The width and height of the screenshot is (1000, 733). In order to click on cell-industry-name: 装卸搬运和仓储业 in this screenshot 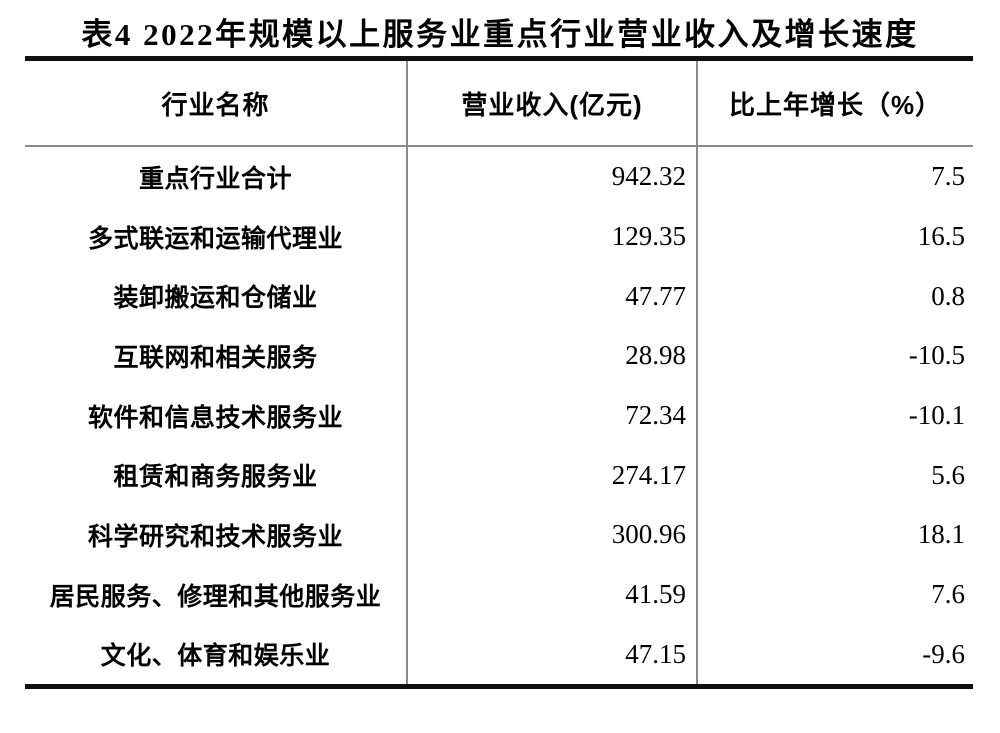, I will do `click(215, 298)`.